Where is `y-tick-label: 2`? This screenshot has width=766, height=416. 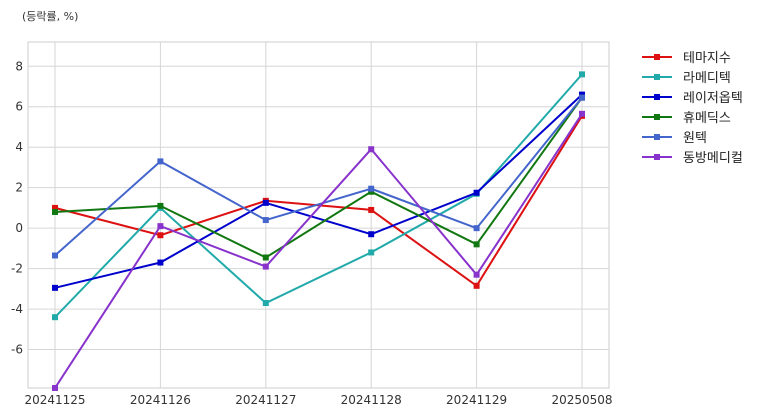
y-tick-label: 2 is located at coordinates (19, 188).